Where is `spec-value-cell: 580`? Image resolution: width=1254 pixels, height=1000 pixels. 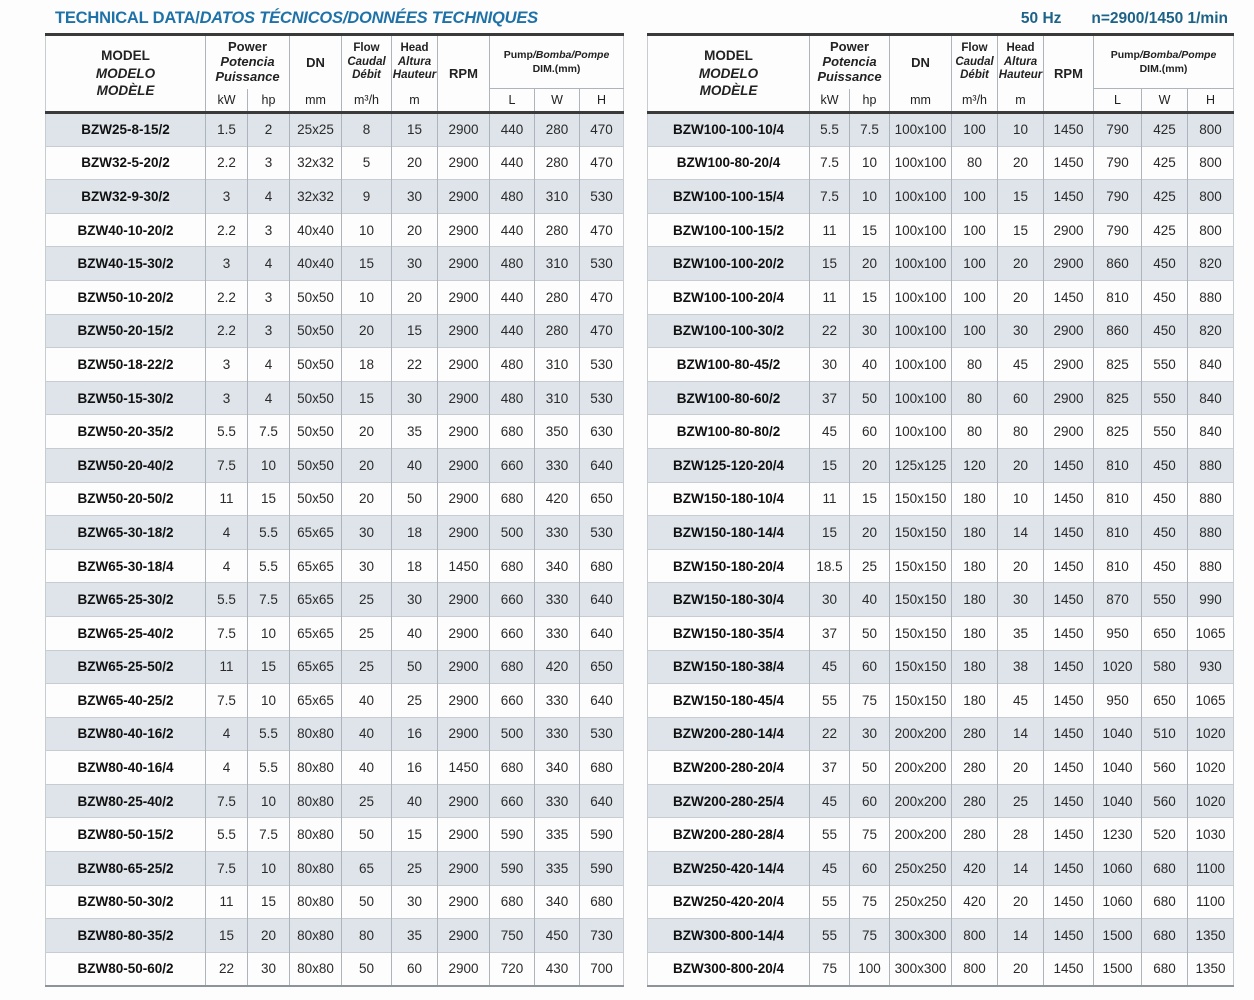 spec-value-cell: 580 is located at coordinates (1164, 666).